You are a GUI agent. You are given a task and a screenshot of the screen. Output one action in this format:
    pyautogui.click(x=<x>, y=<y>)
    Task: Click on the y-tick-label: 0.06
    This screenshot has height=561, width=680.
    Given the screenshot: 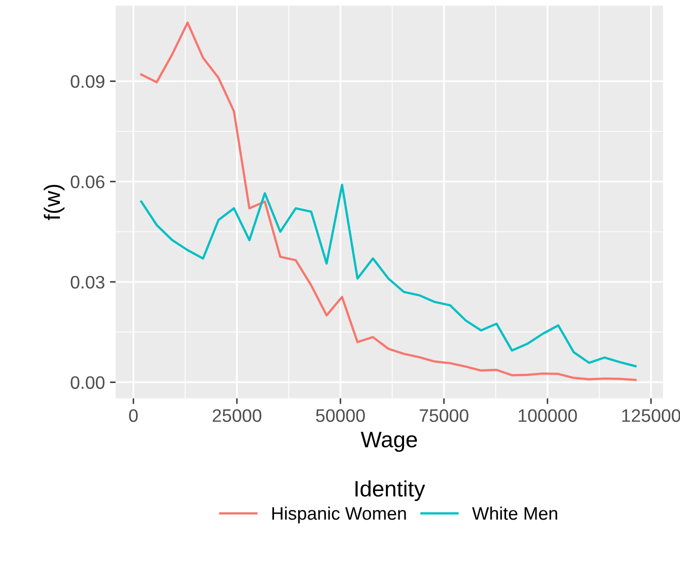 What is the action you would take?
    pyautogui.click(x=87, y=181)
    